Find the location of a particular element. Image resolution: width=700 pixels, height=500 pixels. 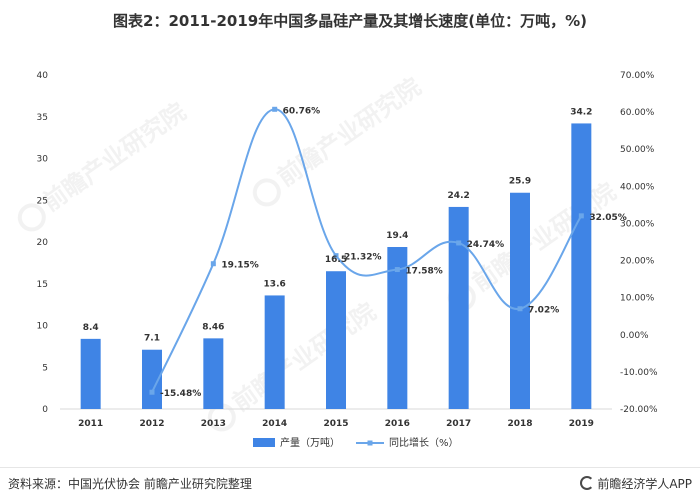

legend: 产量（万吨） 同比增长（%） is located at coordinates (356, 442).